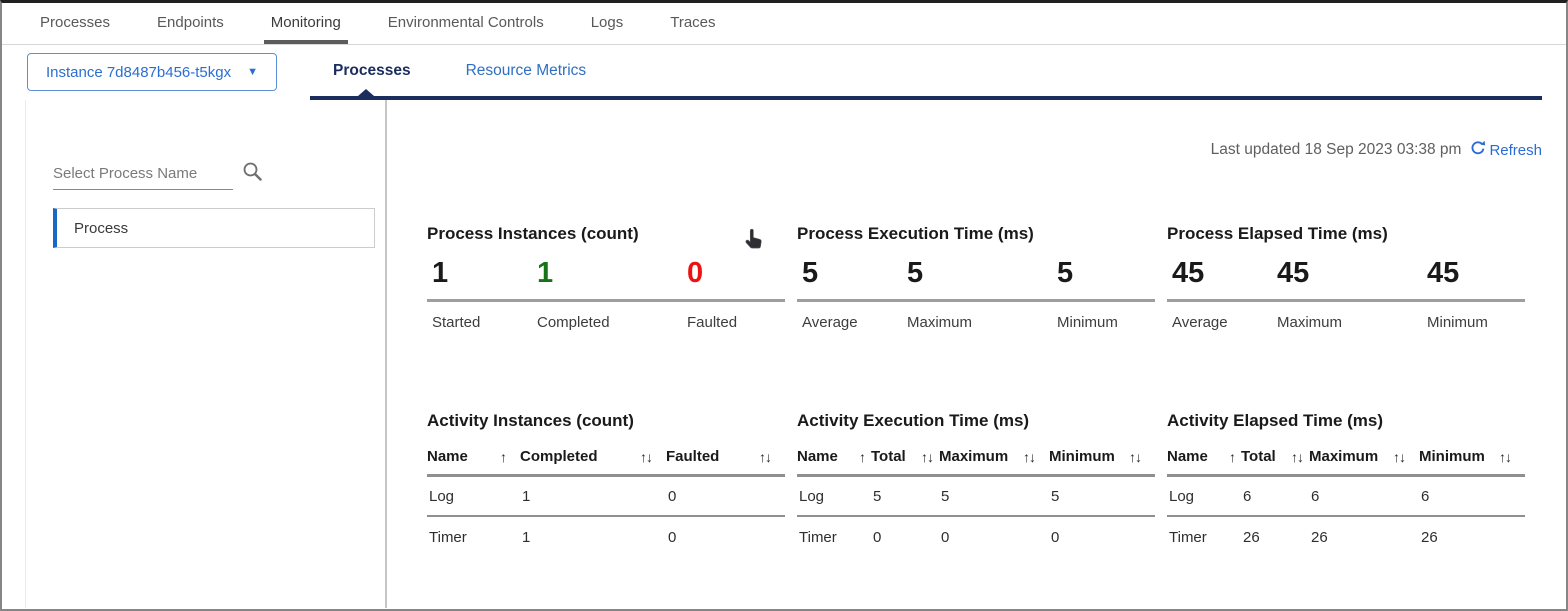  I want to click on column-label: Maximum, so click(974, 456).